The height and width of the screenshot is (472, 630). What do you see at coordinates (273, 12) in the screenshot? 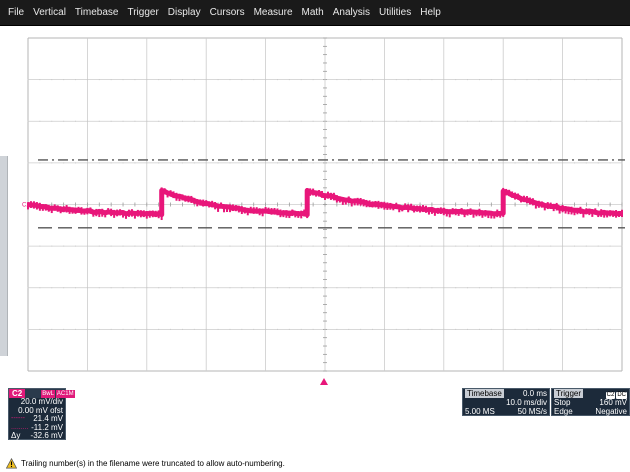
I see `menu-measure: Measure` at bounding box center [273, 12].